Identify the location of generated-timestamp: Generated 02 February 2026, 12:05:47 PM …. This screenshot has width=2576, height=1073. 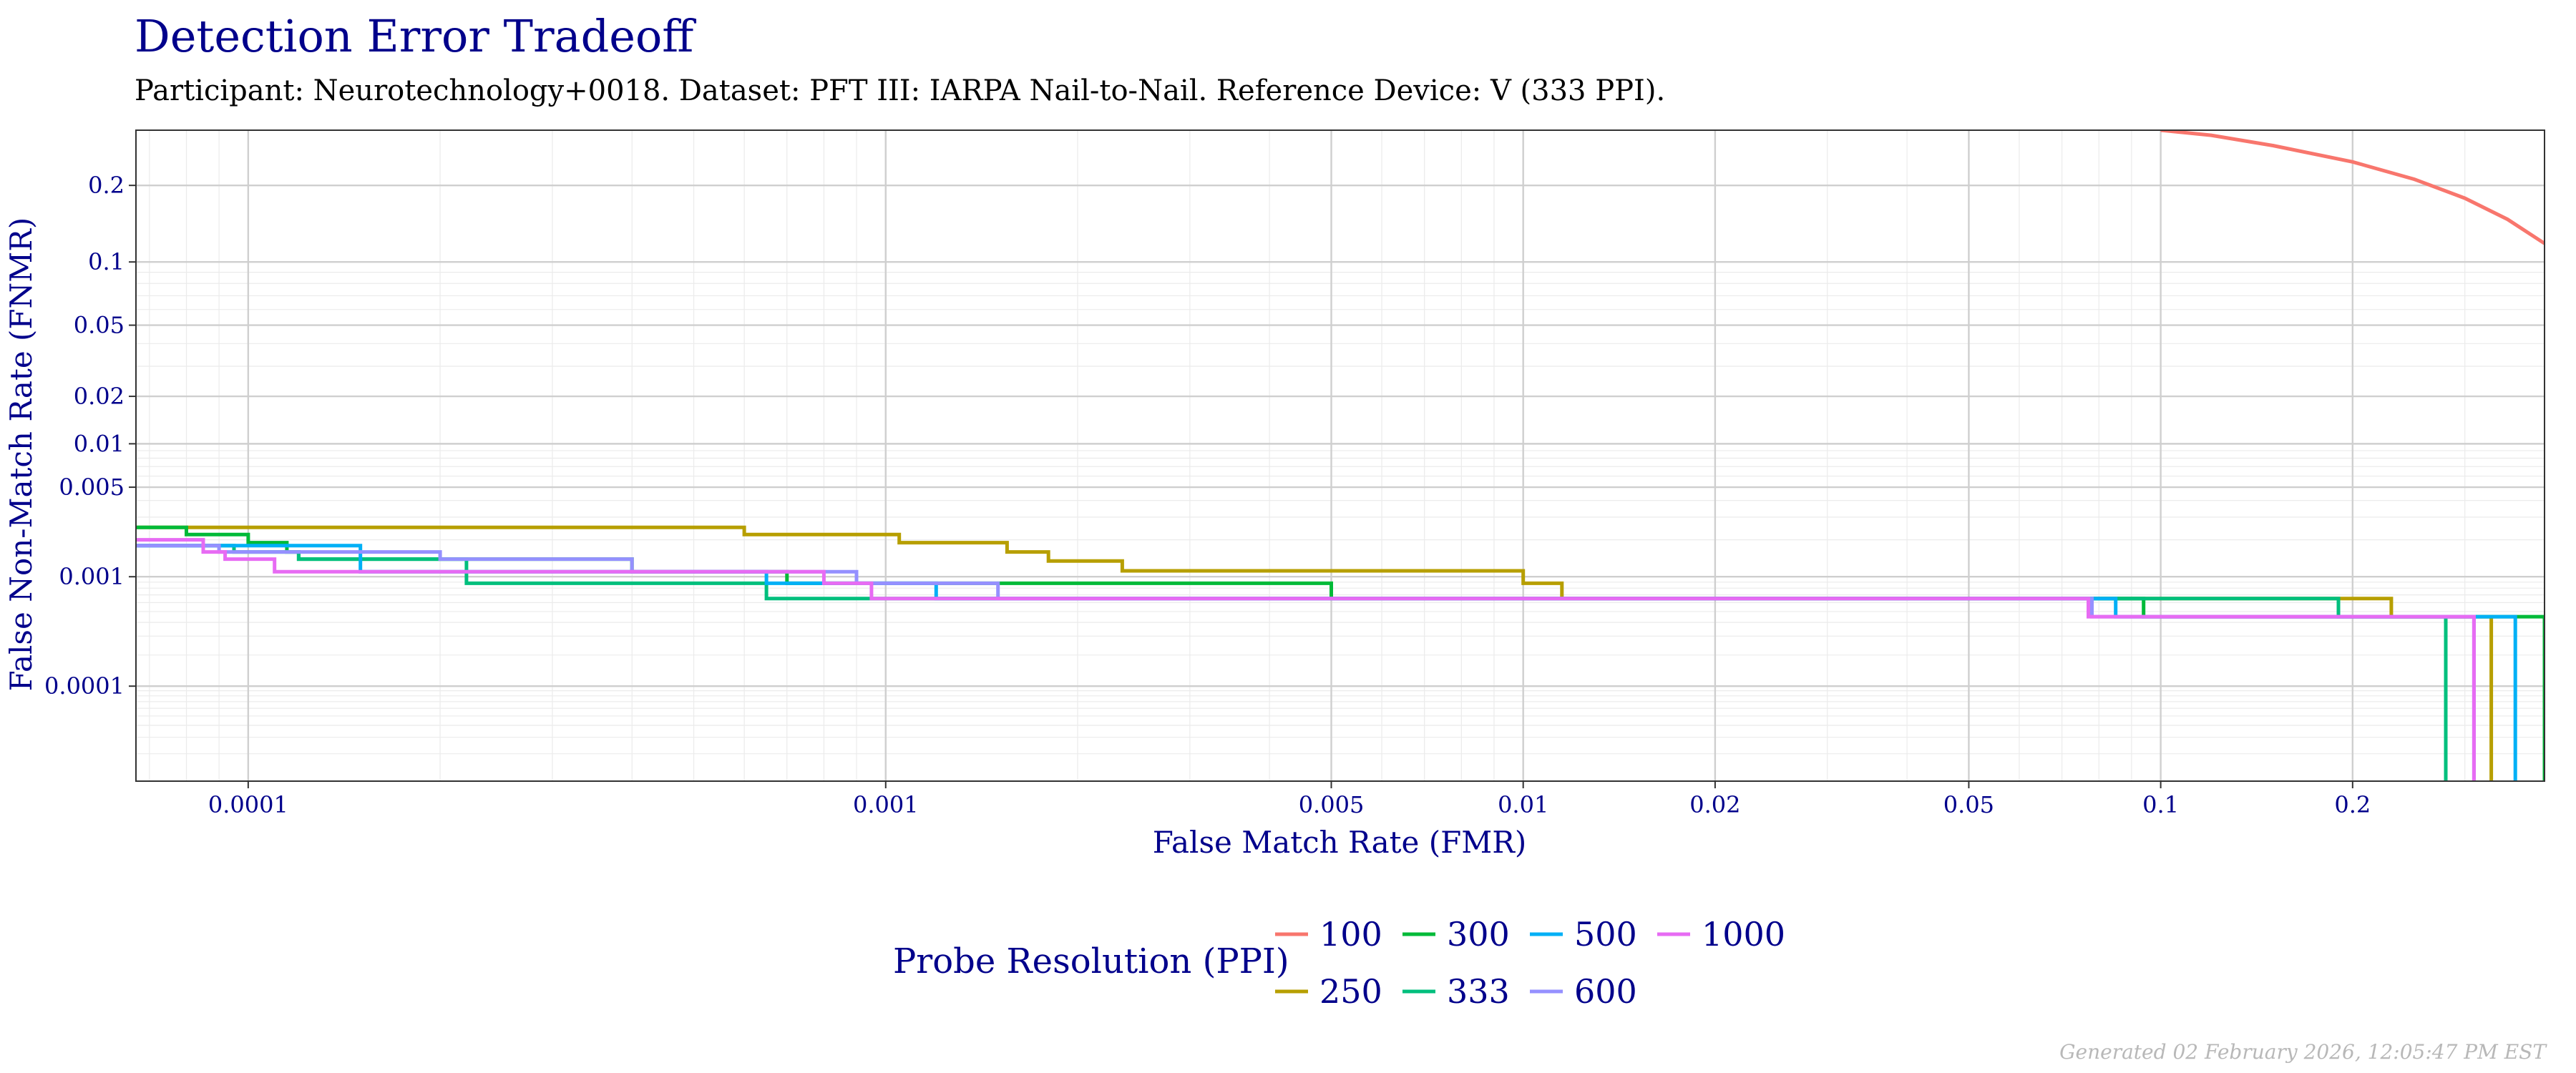
(2303, 1052).